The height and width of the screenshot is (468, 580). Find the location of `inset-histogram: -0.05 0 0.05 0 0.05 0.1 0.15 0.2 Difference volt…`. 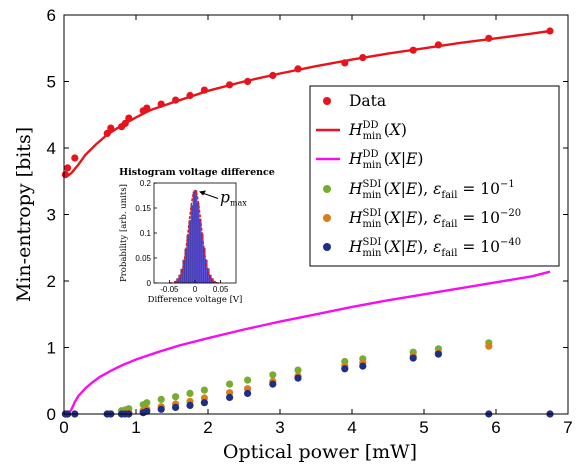

inset-histogram: -0.05 0 0.05 0 0.05 0.1 0.15 0.2 Difference volt… is located at coordinates (197, 236).